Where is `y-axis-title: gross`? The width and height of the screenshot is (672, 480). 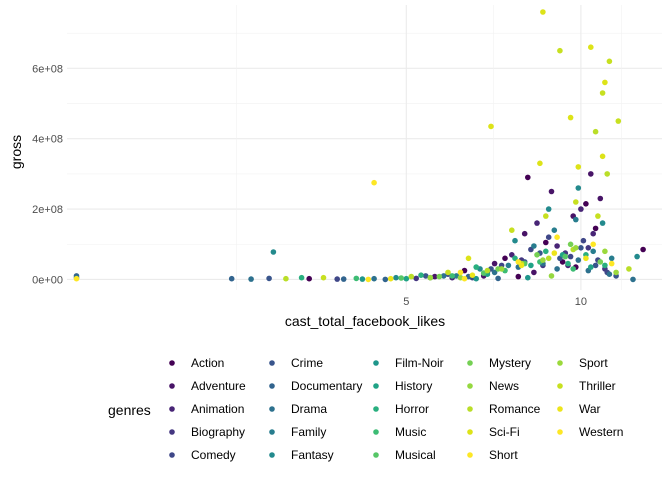 y-axis-title: gross is located at coordinates (16, 152).